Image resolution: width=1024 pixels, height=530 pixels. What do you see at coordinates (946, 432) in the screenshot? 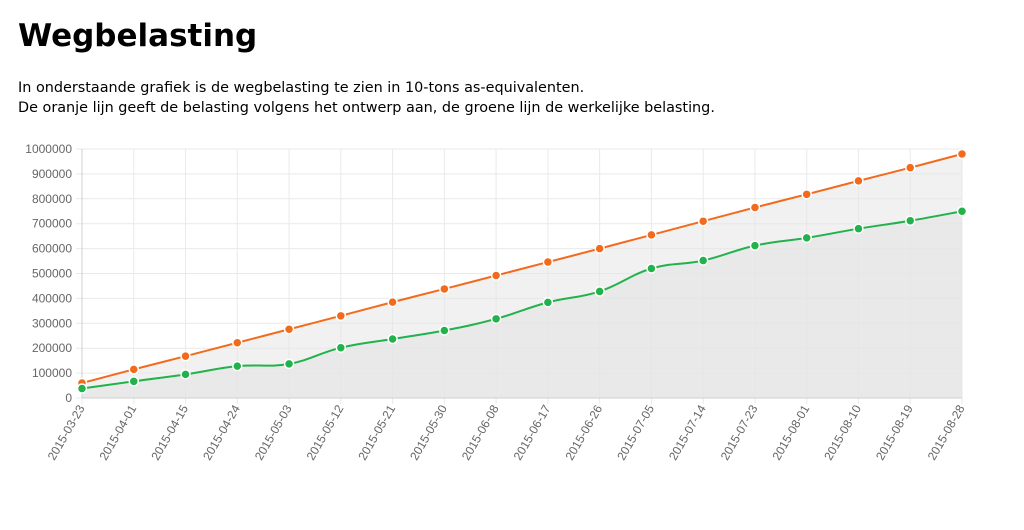
I see `x-tick-label: 2015-08-28` at bounding box center [946, 432].